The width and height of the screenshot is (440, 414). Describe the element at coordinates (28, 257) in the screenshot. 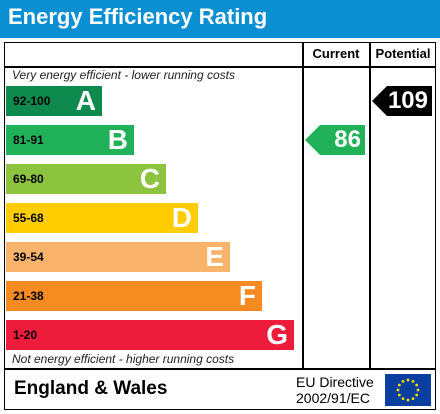

I see `band-range: 39-54` at that location.